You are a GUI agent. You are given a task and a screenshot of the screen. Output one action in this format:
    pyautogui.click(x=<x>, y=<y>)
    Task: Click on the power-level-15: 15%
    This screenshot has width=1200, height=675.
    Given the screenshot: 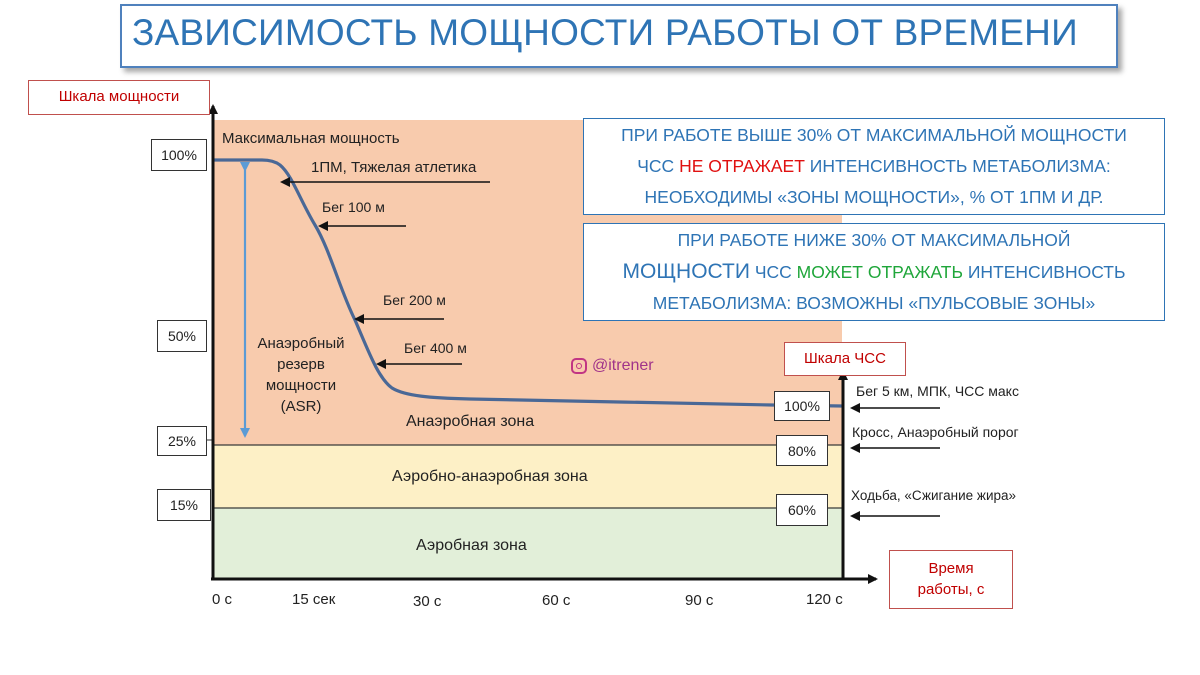 What is the action you would take?
    pyautogui.click(x=184, y=505)
    